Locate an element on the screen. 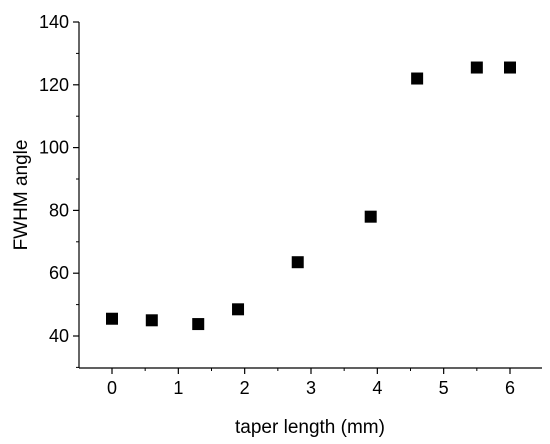 Image resolution: width=550 pixels, height=444 pixels. x-axis-ticks: 0 1 2 3 4 5 6 is located at coordinates (311, 383).